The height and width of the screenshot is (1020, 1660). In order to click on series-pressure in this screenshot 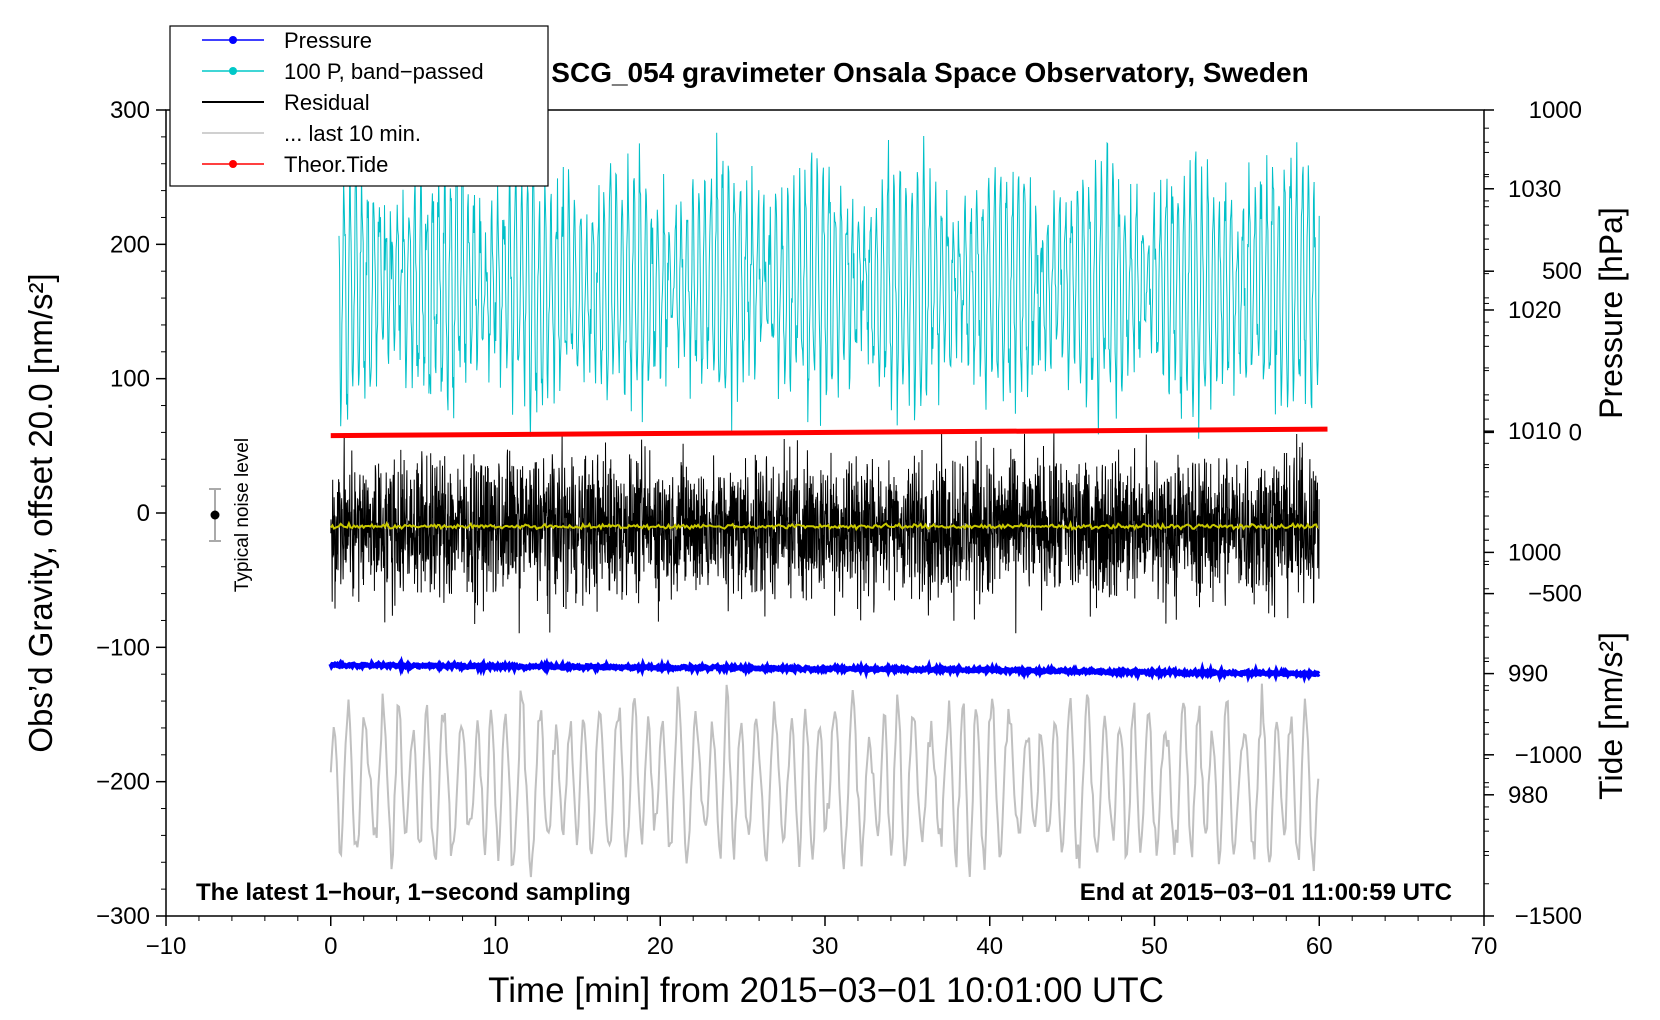, I will do `click(824, 669)`.